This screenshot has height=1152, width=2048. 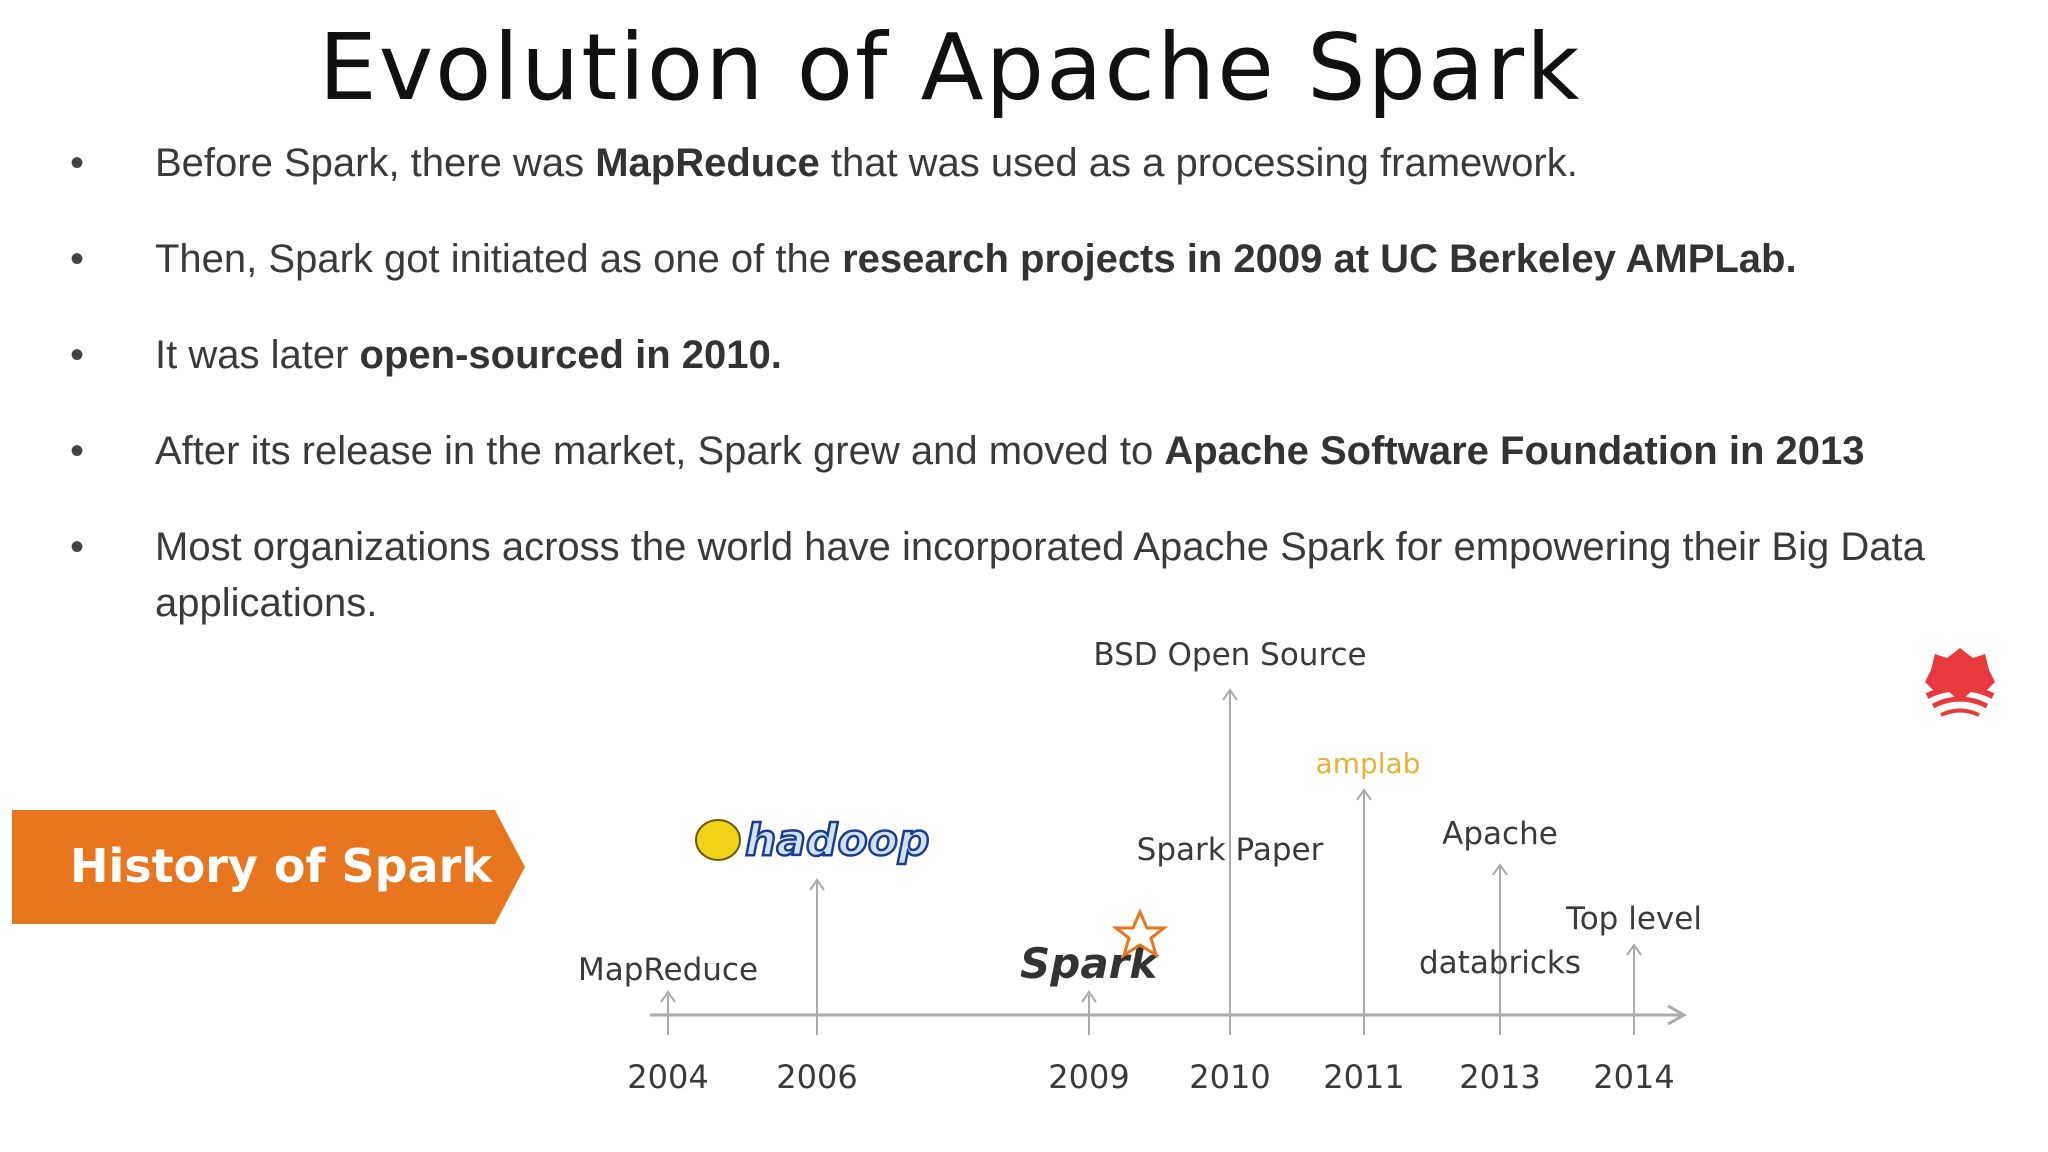 I want to click on hadoop-logo: hadoop, so click(x=813, y=840).